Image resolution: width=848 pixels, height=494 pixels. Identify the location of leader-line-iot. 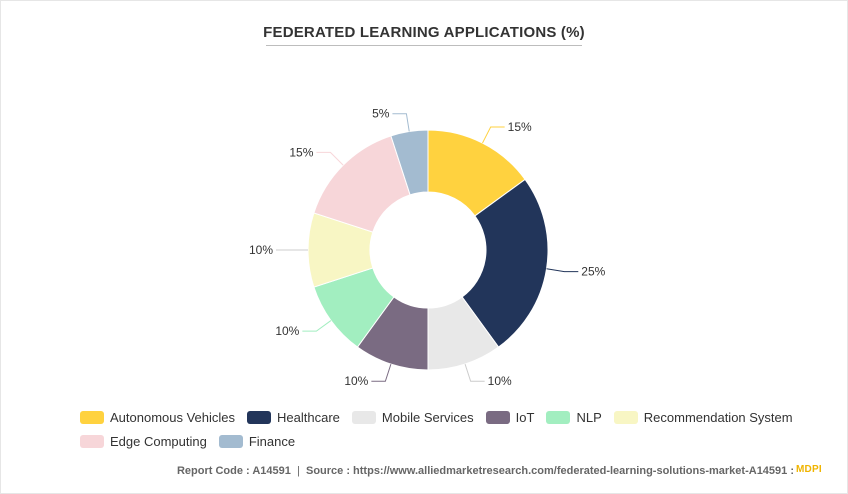
(381, 372).